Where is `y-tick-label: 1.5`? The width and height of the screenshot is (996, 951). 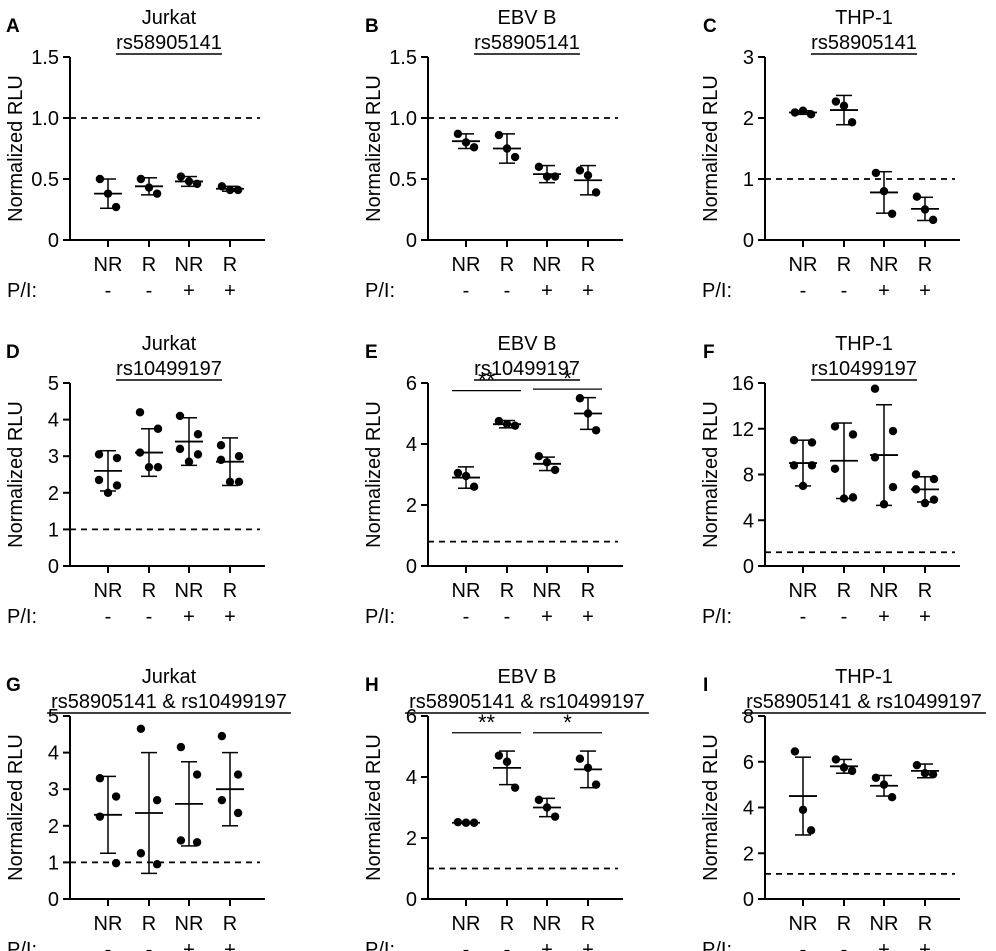
y-tick-label: 1.5 is located at coordinates (403, 58).